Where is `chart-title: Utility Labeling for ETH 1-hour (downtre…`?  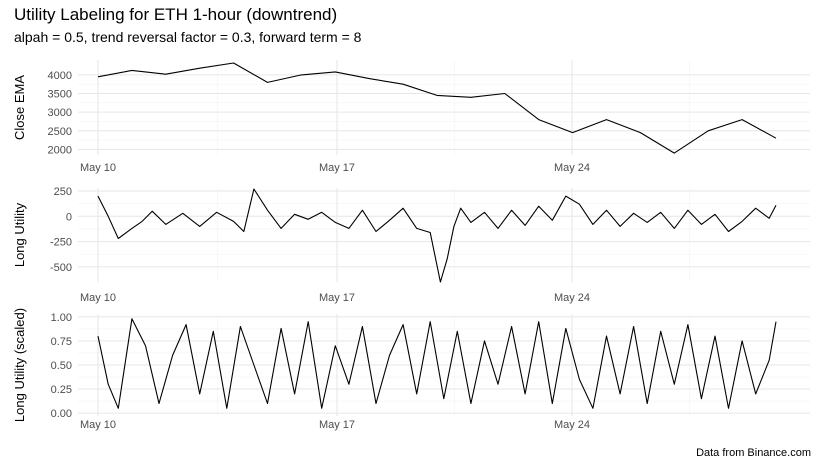 chart-title: Utility Labeling for ETH 1-hour (downtre… is located at coordinates (176, 14).